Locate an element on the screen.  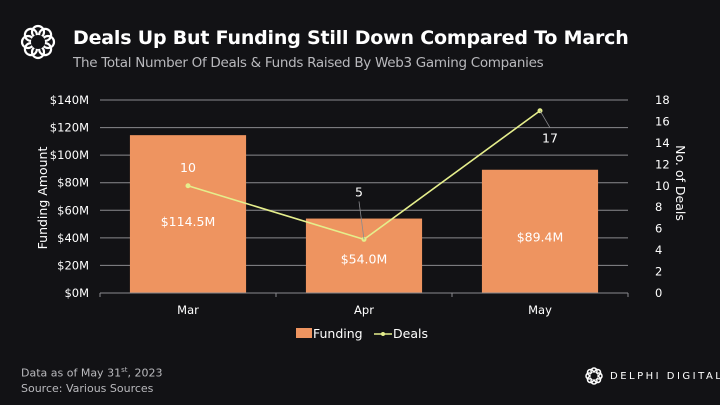
brand: DELPHI DIGITAL is located at coordinates (652, 376).